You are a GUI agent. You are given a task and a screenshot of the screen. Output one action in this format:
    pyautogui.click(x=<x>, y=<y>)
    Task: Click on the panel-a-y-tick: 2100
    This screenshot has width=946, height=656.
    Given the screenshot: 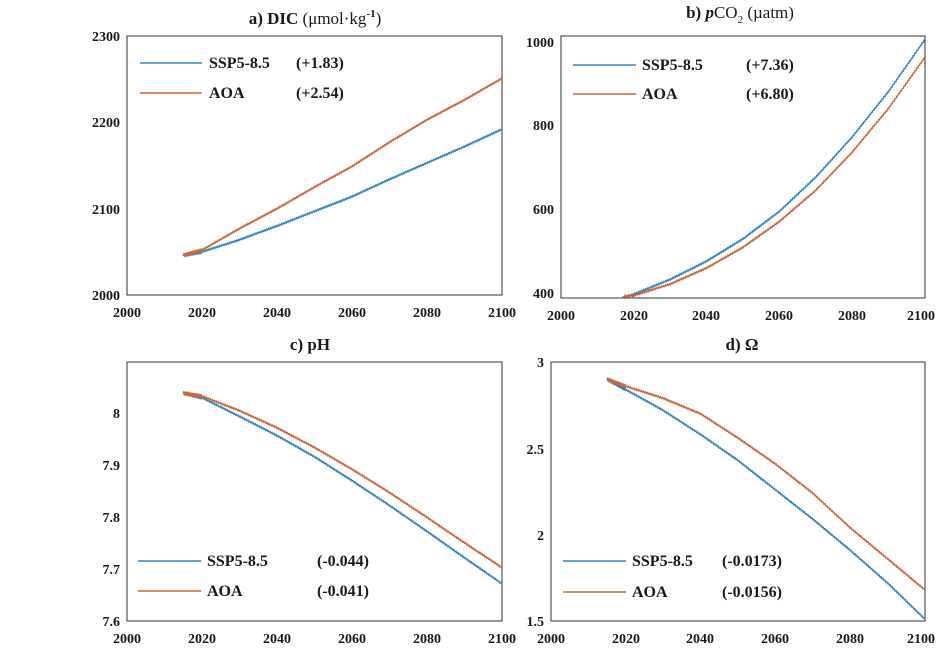 What is the action you would take?
    pyautogui.click(x=106, y=210)
    